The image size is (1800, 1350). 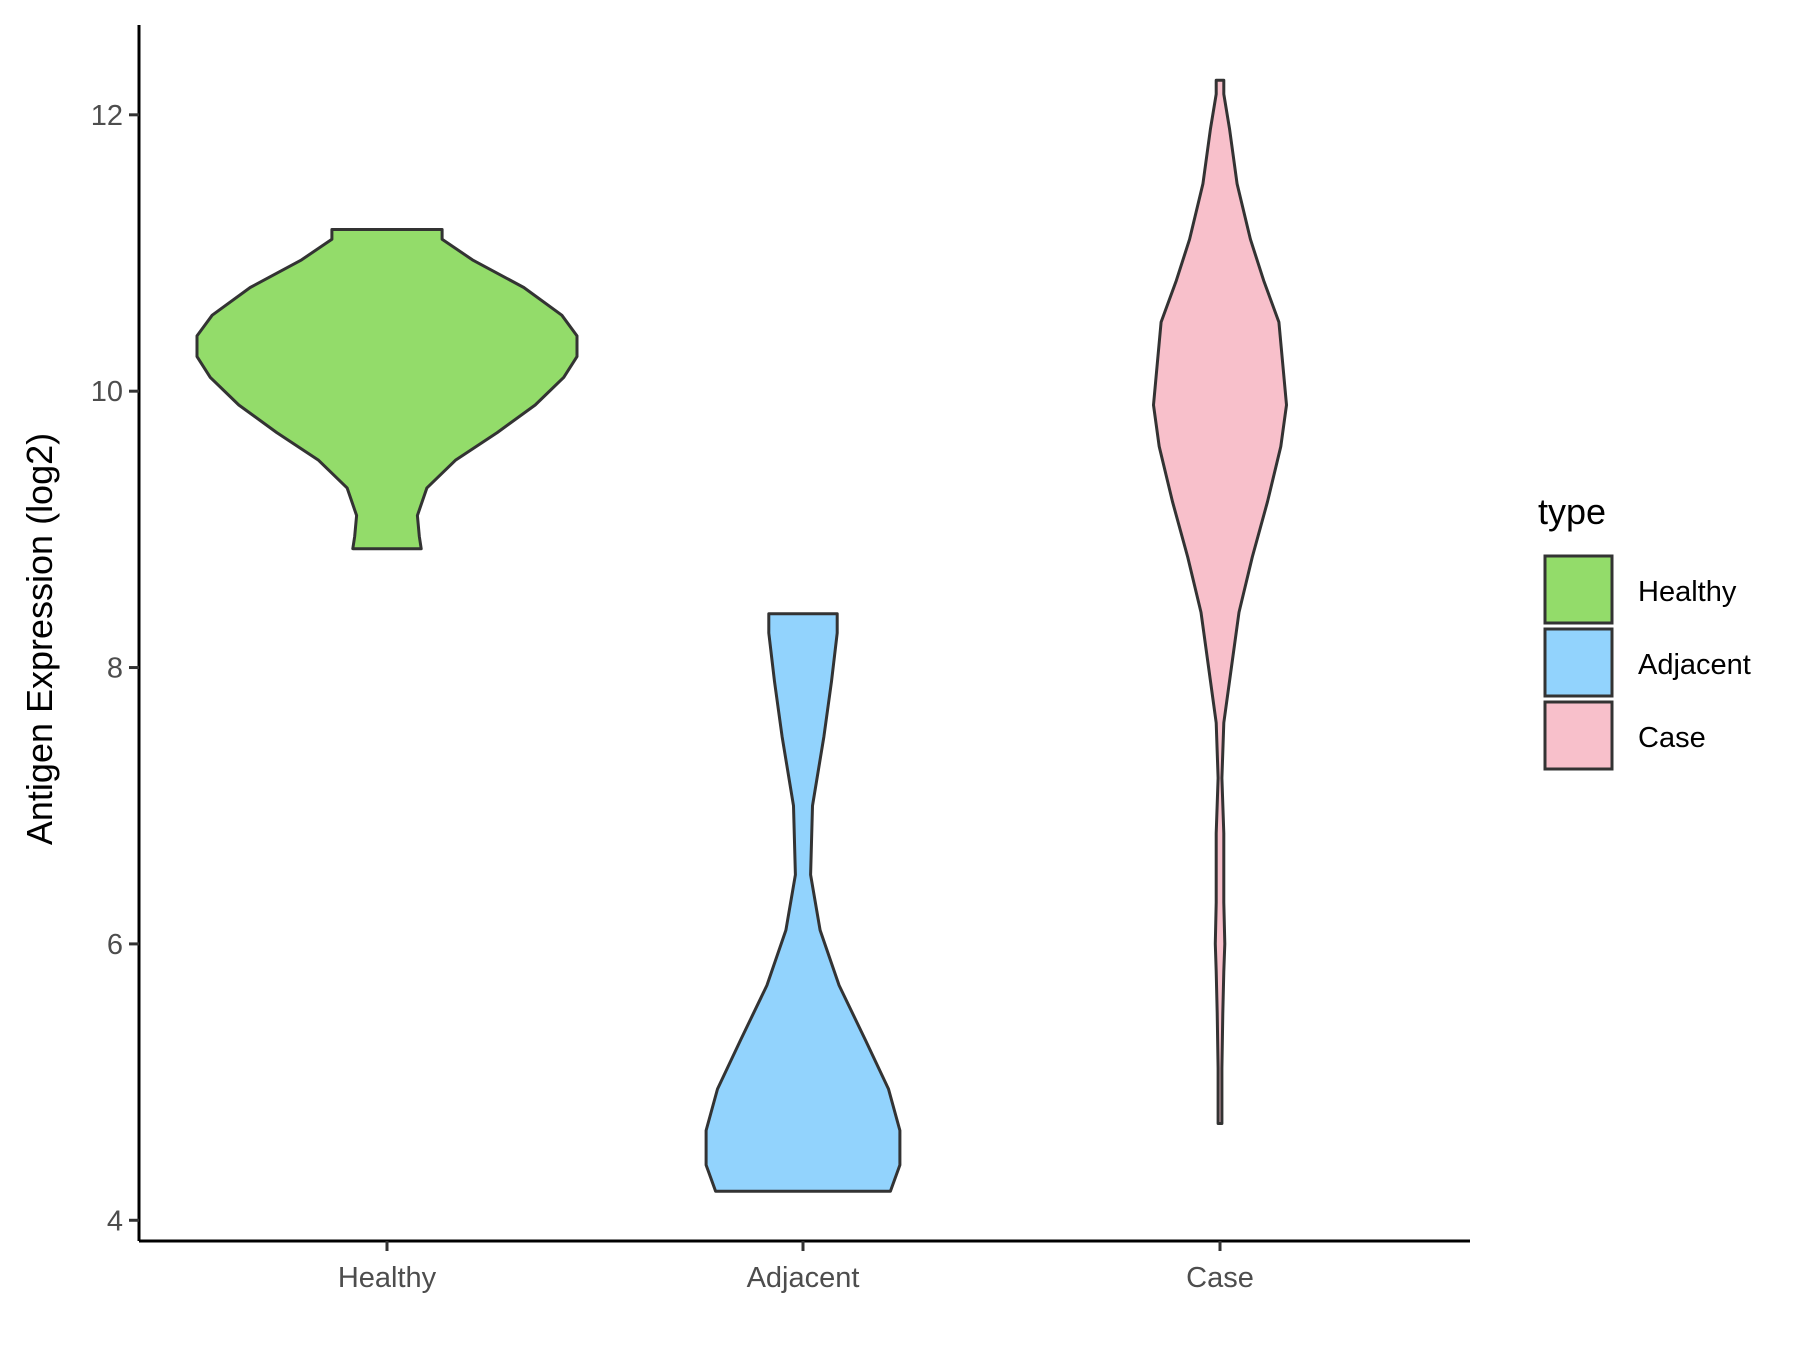 I want to click on y-tick-label: 8, so click(x=115, y=669).